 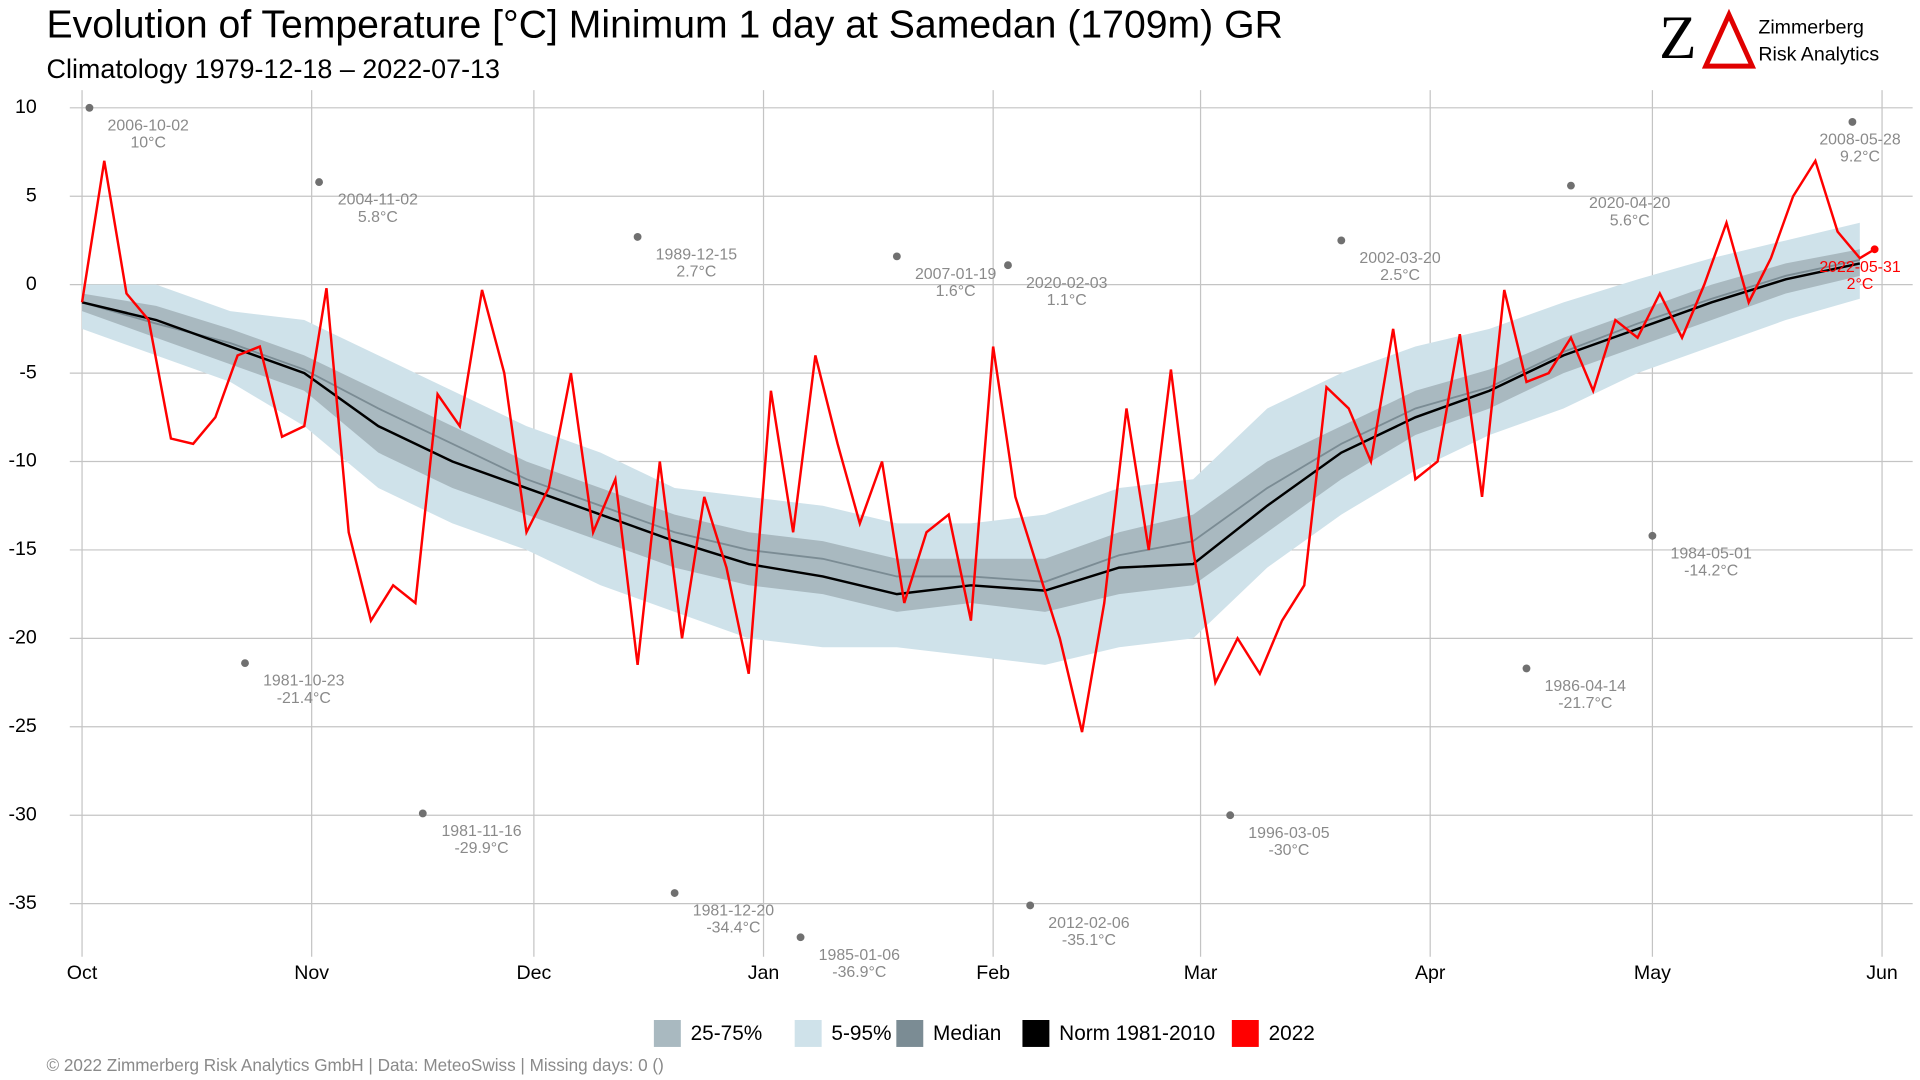 What do you see at coordinates (1860, 157) in the screenshot?
I see `record-value: 9.2°C` at bounding box center [1860, 157].